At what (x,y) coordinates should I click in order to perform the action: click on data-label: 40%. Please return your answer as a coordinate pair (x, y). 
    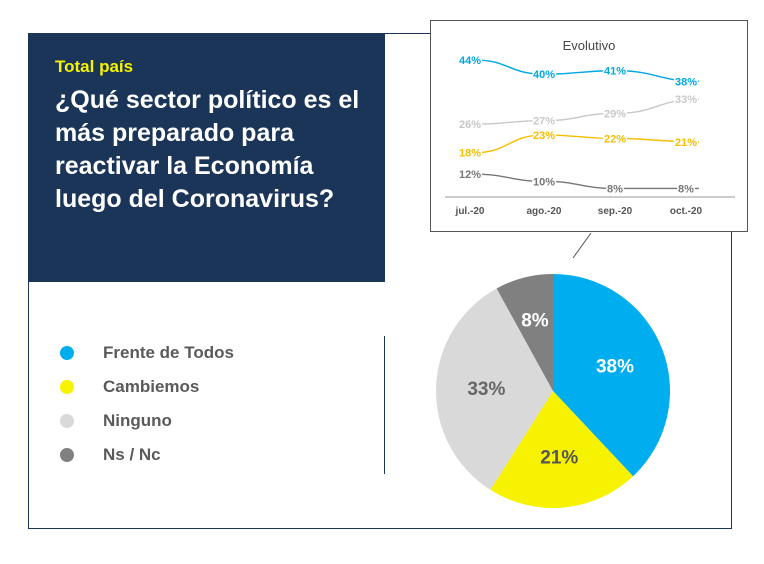
    Looking at the image, I should click on (544, 75).